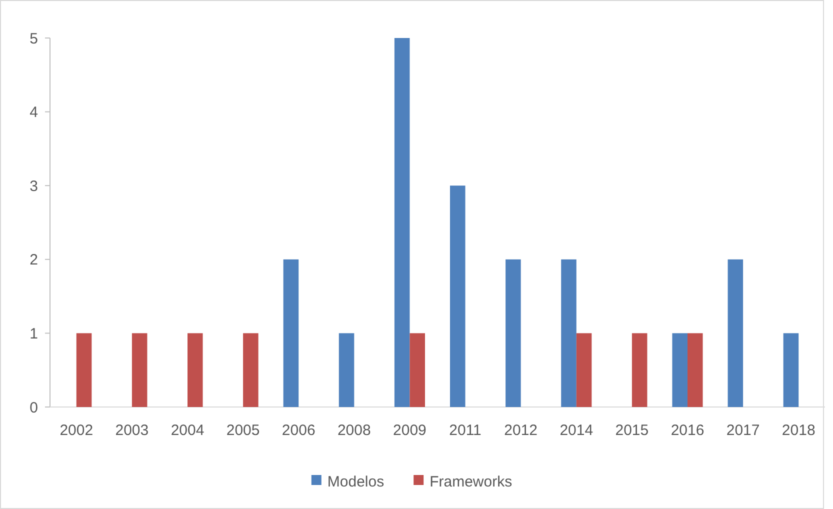 Image resolution: width=833 pixels, height=509 pixels. I want to click on legend-label: Frameworks, so click(471, 481).